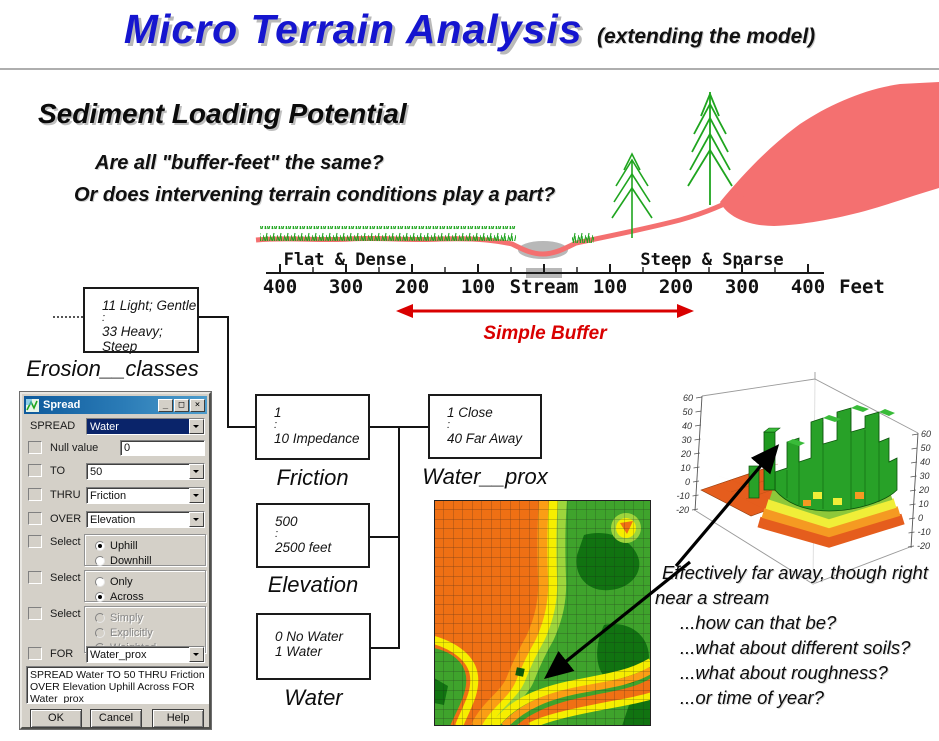 The height and width of the screenshot is (741, 939). Describe the element at coordinates (145, 495) in the screenshot. I see `thru-combo: Friction` at that location.